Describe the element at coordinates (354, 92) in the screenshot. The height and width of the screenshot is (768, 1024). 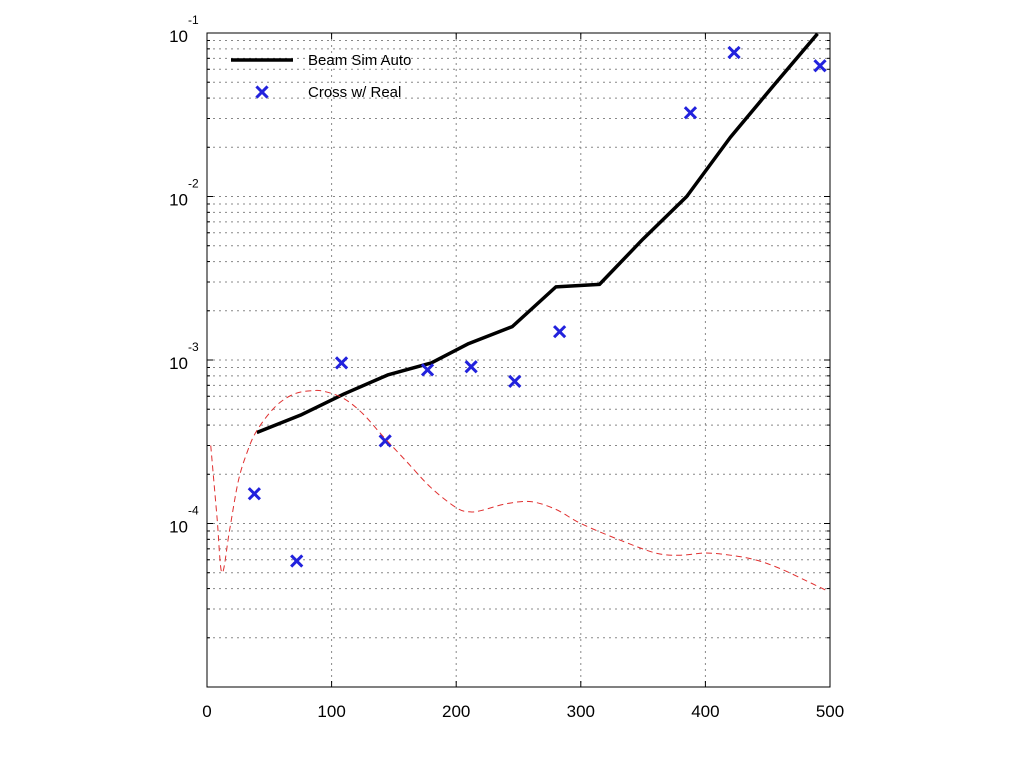
I see `legend-label-cross-w-real: Cross w/ Real` at that location.